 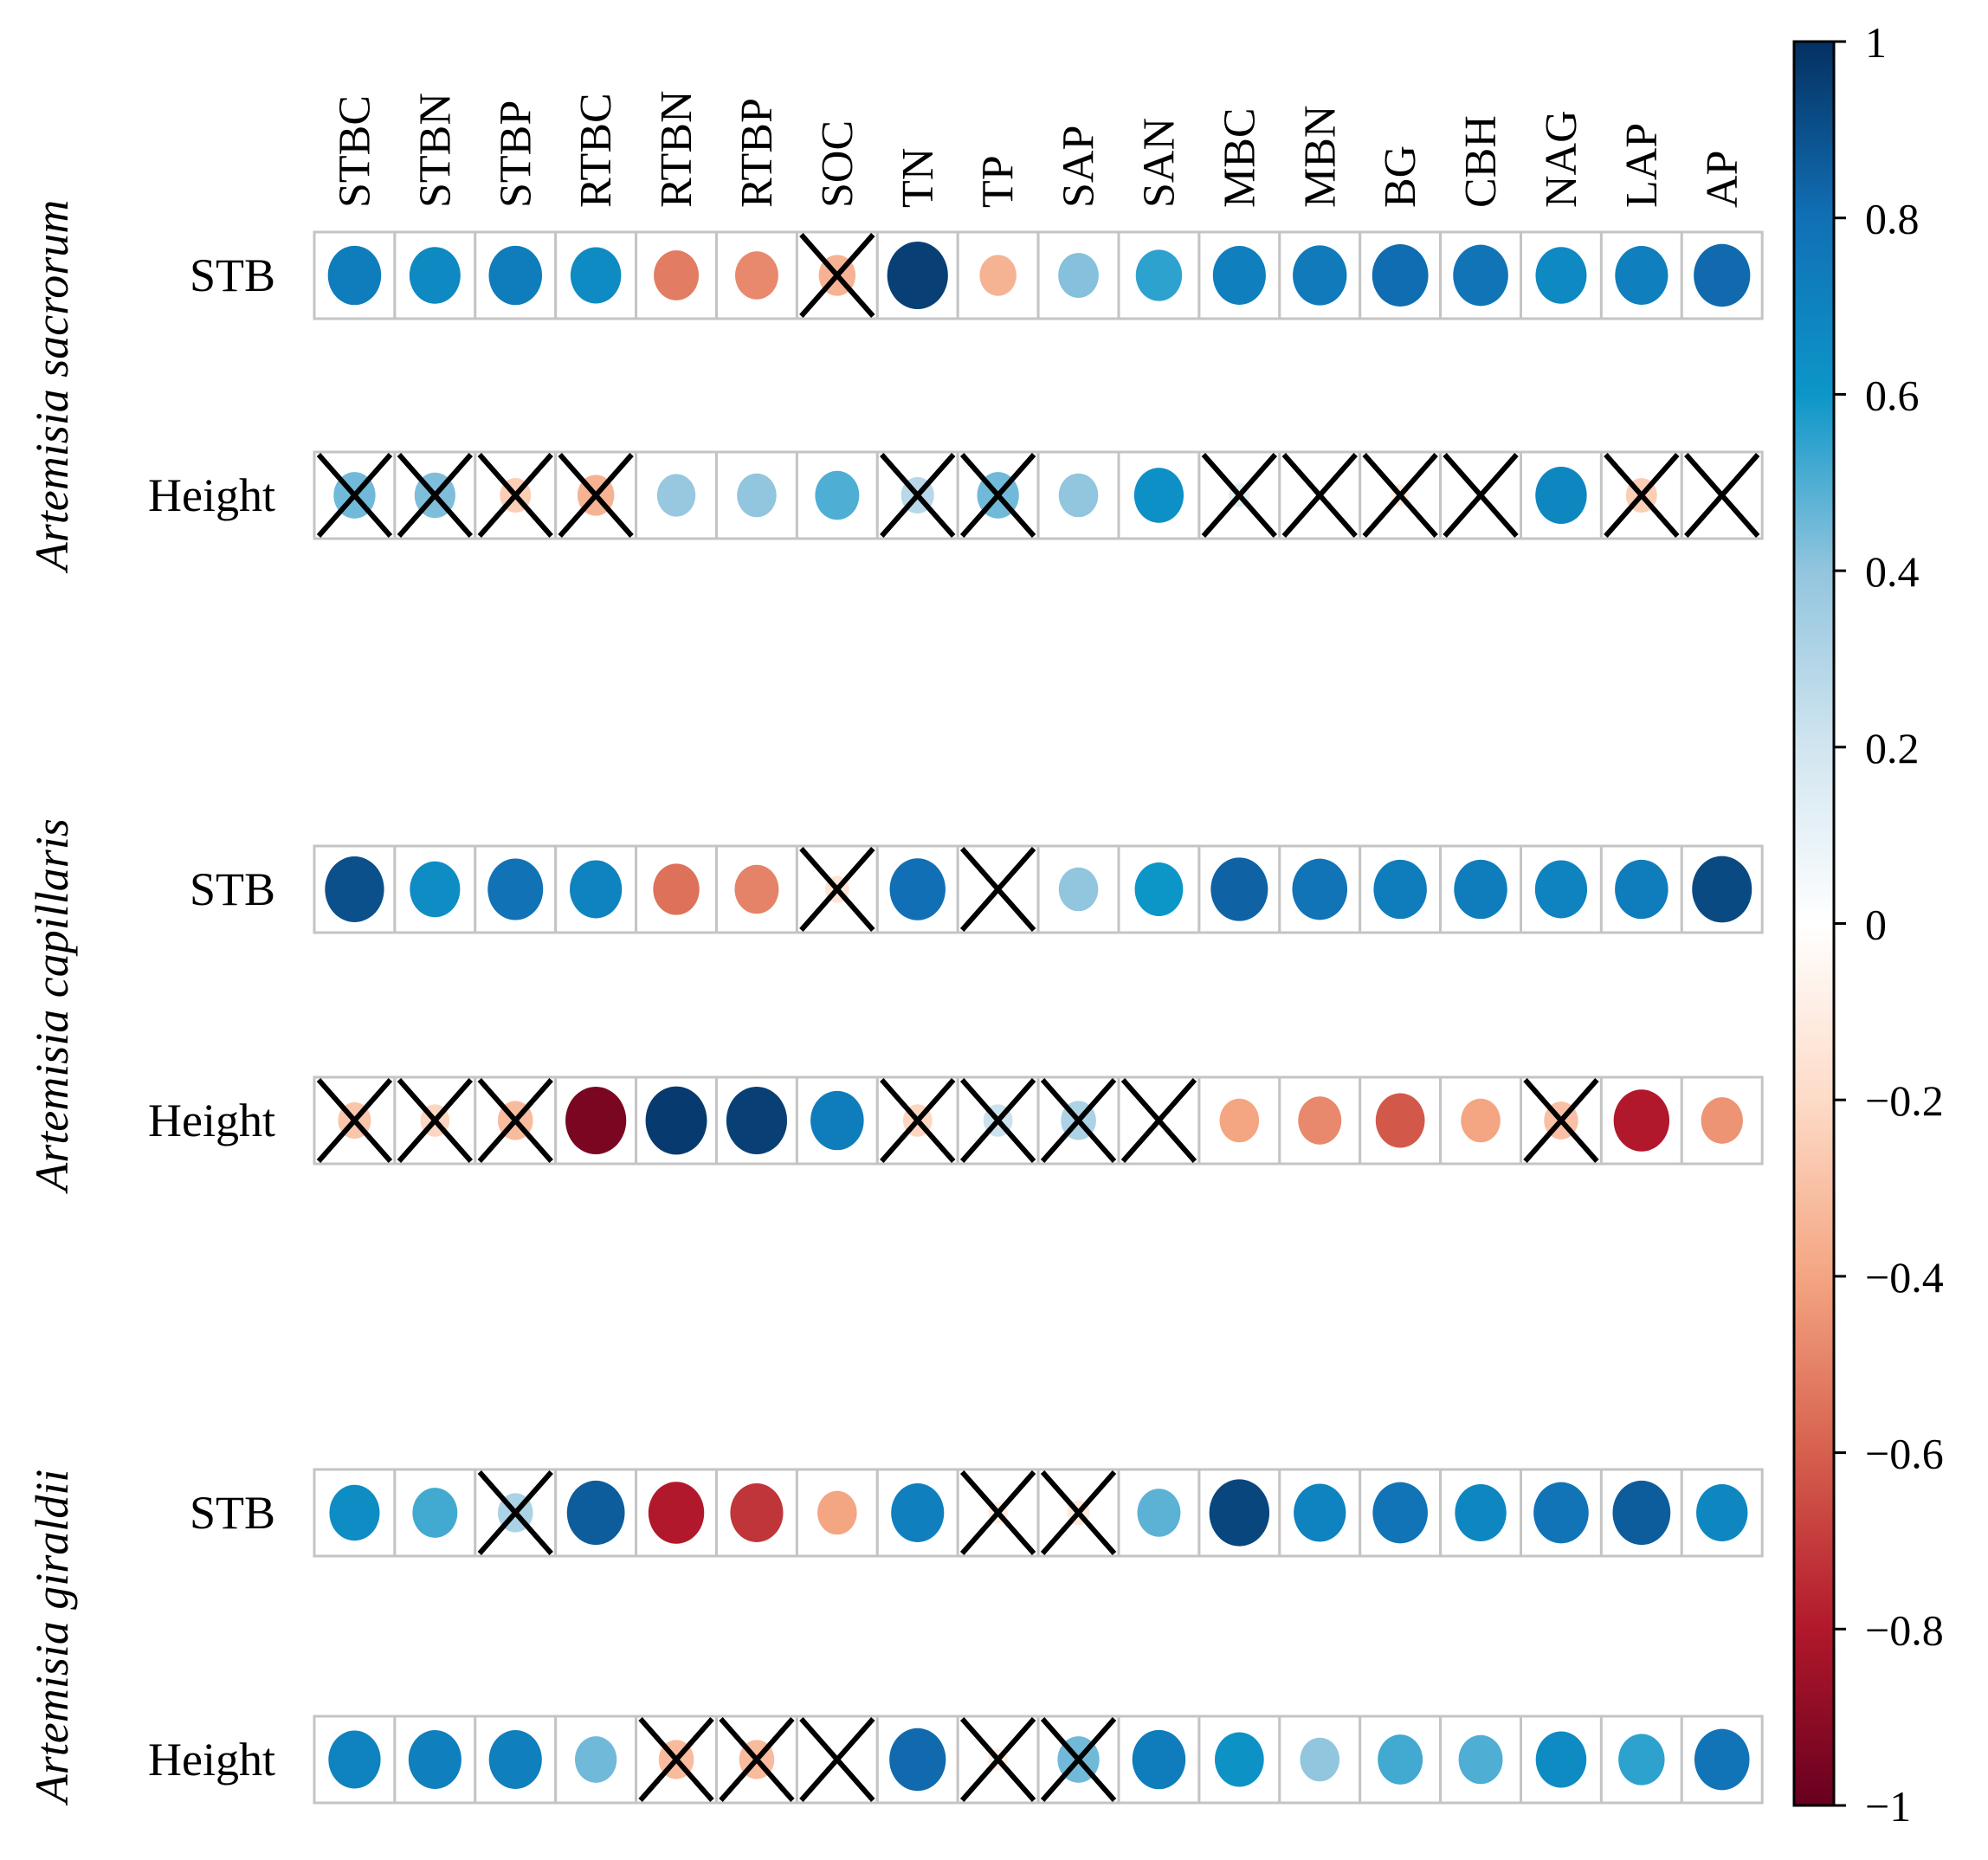 I want to click on colorbar-tick-label: −0.2, so click(x=1904, y=1100).